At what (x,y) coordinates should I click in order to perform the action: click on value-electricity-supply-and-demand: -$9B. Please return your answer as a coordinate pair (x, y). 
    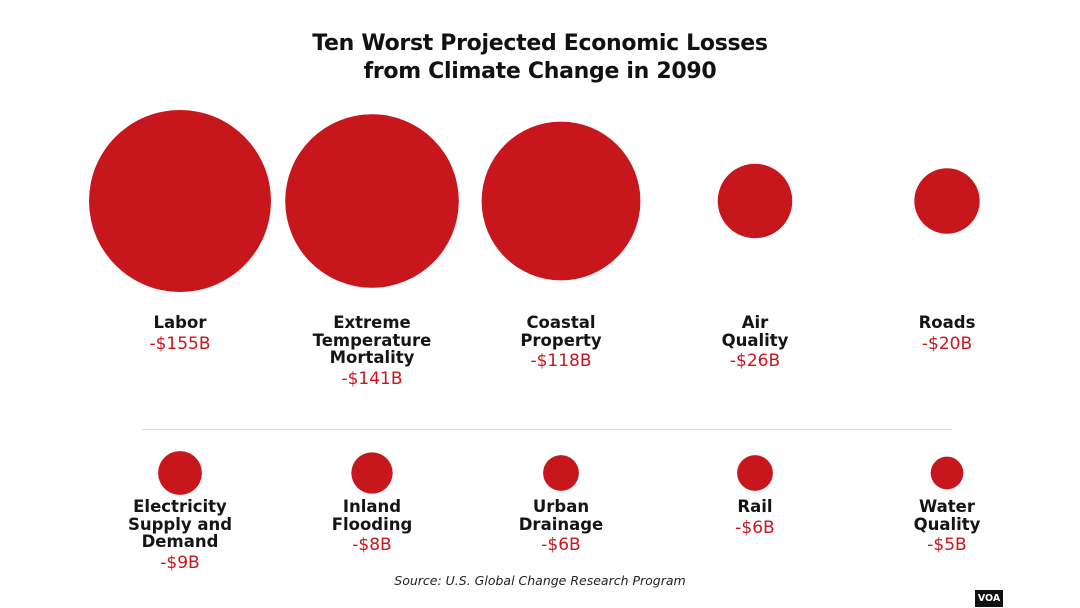
    Looking at the image, I should click on (180, 562).